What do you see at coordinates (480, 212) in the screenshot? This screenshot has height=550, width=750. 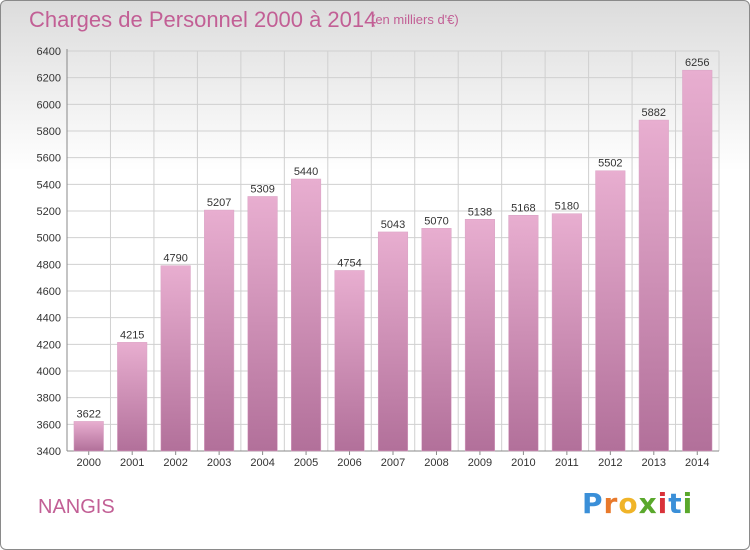 I see `data-label: 5138` at bounding box center [480, 212].